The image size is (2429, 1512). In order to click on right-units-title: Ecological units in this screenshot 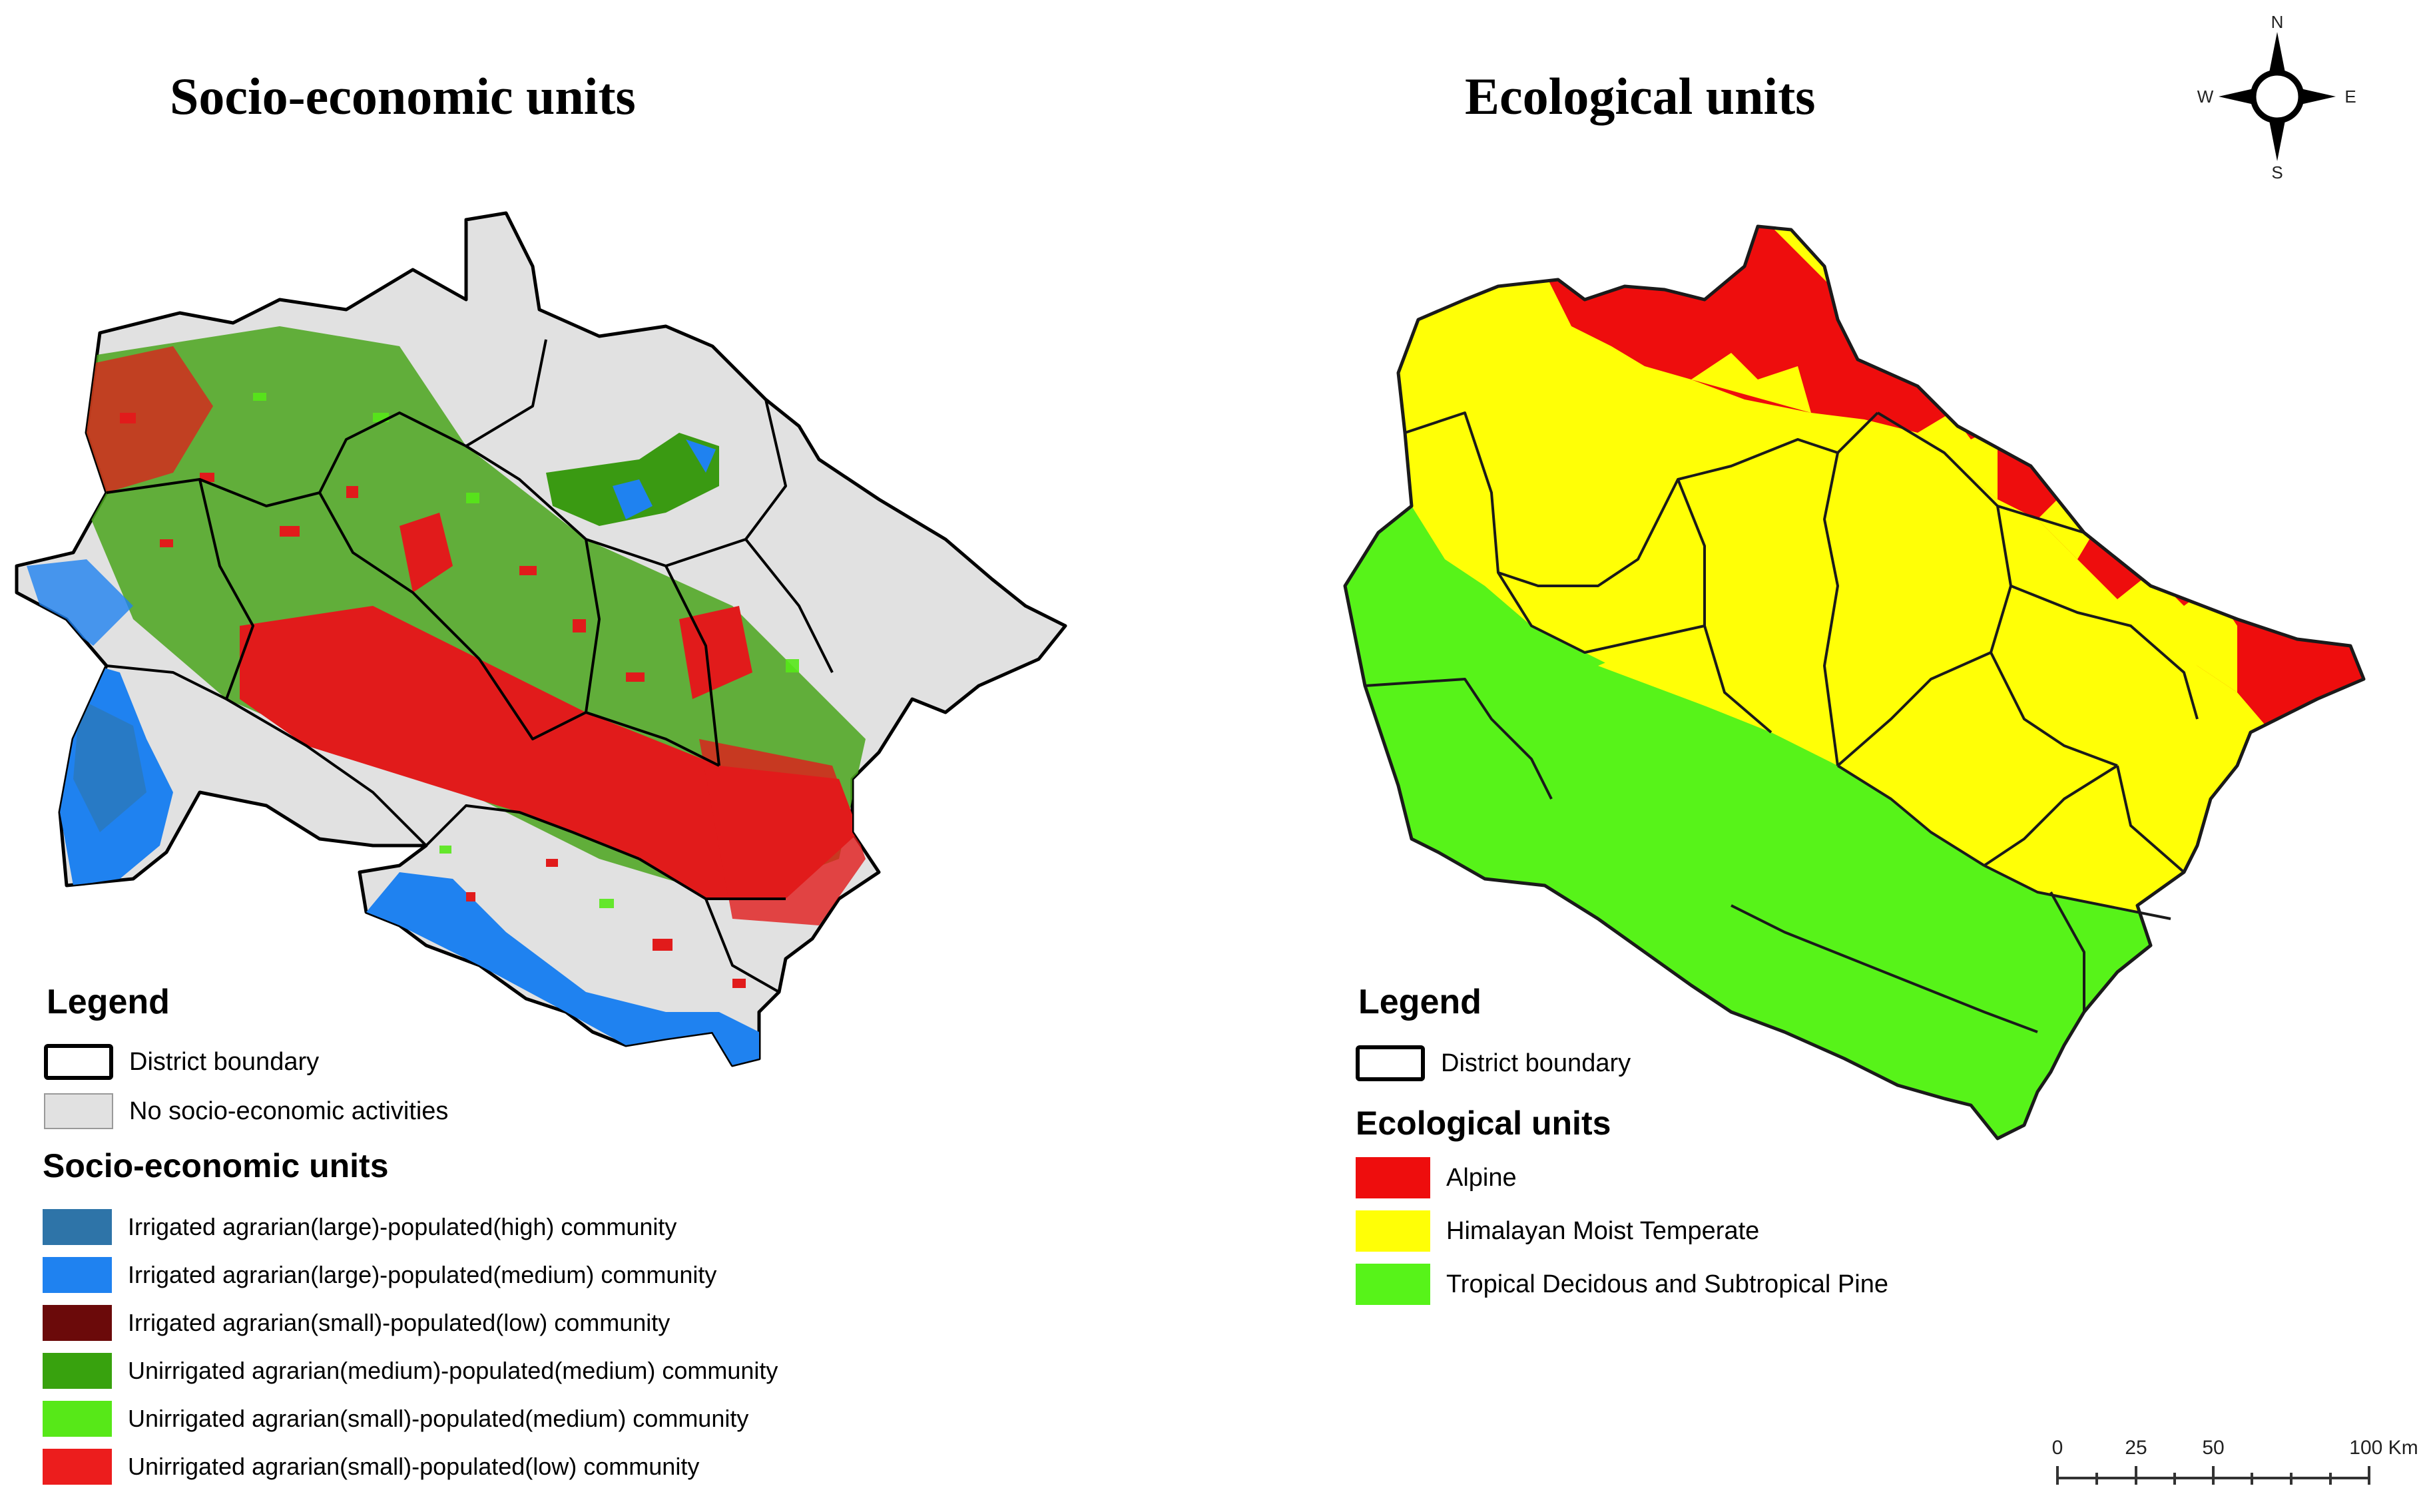, I will do `click(1483, 1123)`.